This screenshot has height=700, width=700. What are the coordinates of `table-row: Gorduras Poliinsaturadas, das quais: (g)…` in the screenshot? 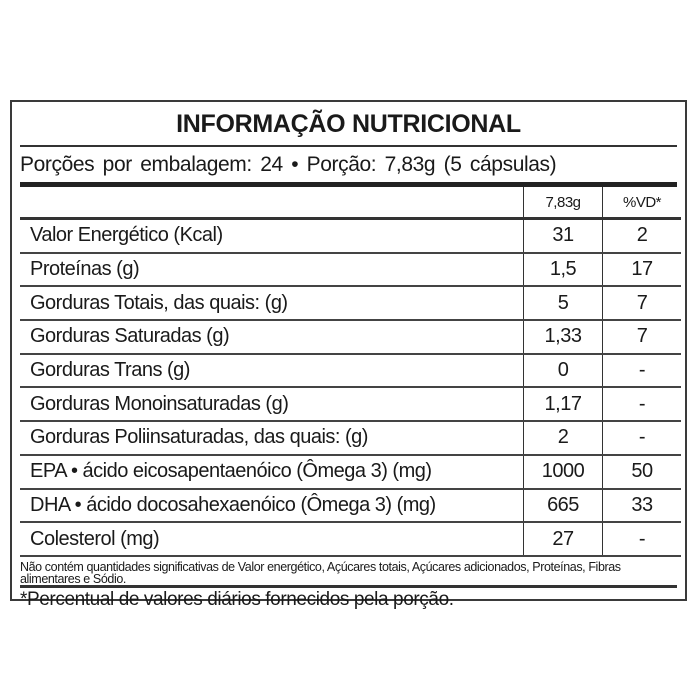 It's located at (350, 438).